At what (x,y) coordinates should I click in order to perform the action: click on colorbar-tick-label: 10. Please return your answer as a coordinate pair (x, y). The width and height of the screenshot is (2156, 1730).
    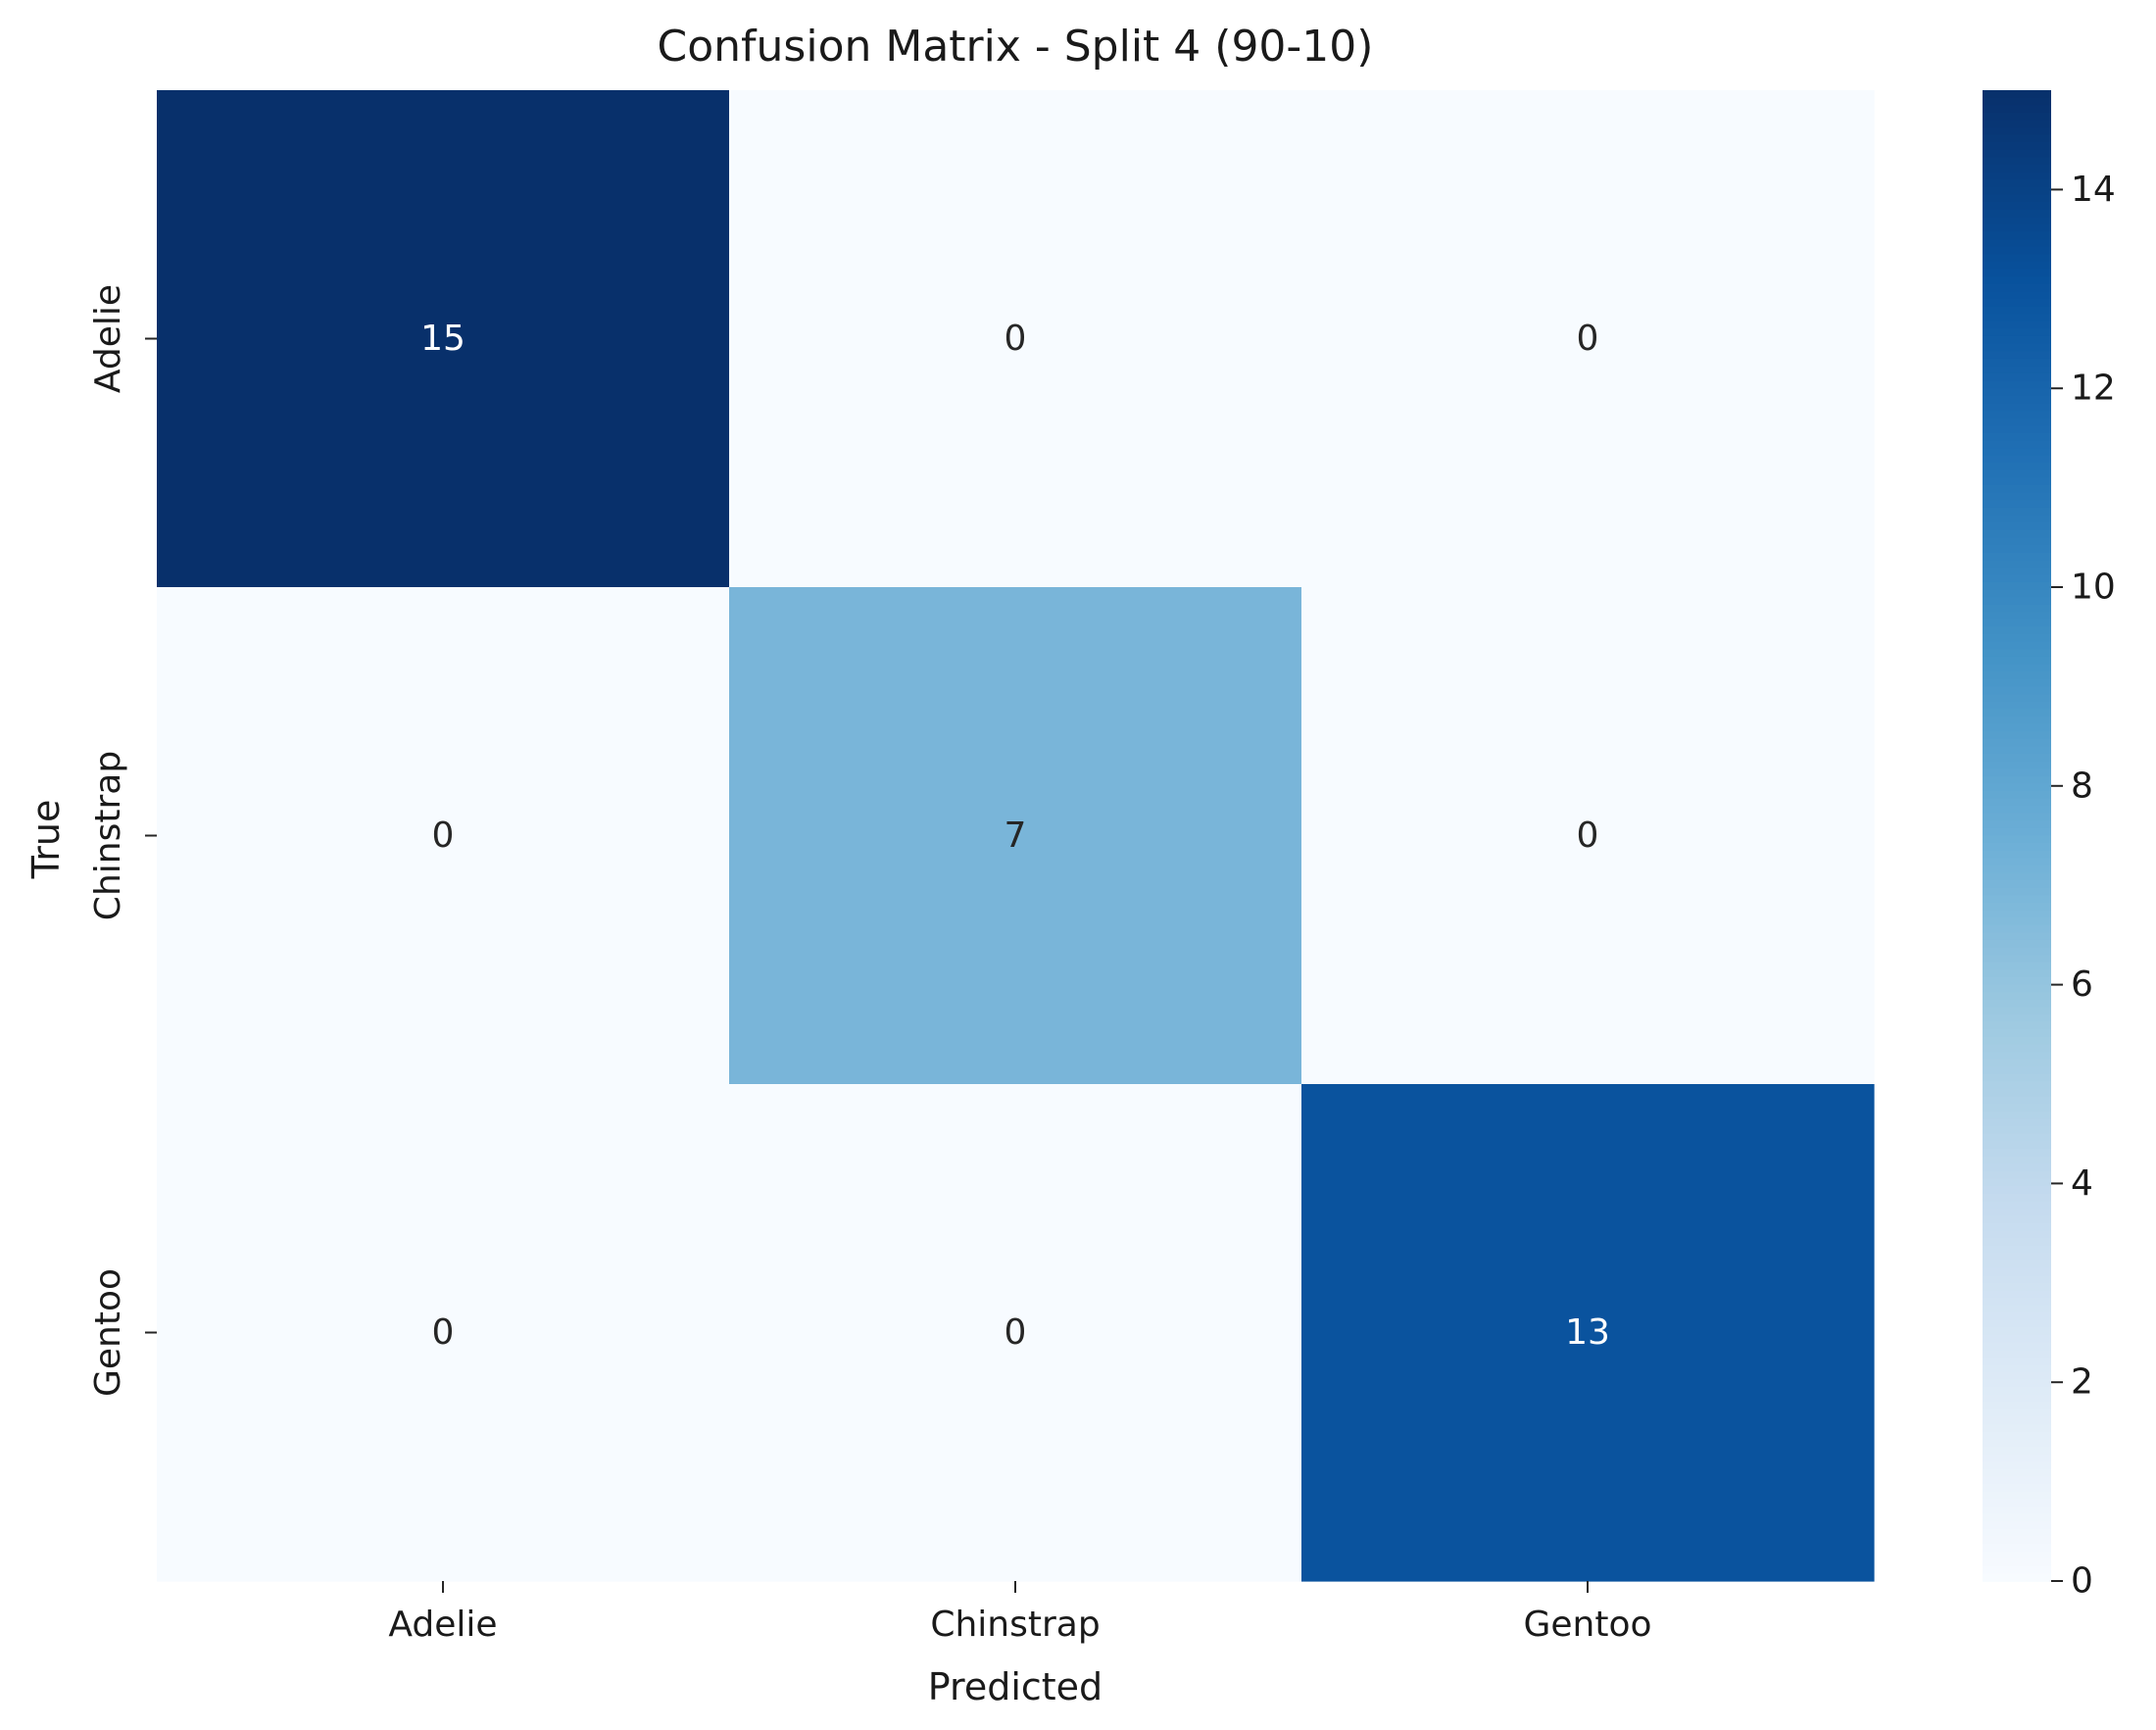
    Looking at the image, I should click on (2093, 588).